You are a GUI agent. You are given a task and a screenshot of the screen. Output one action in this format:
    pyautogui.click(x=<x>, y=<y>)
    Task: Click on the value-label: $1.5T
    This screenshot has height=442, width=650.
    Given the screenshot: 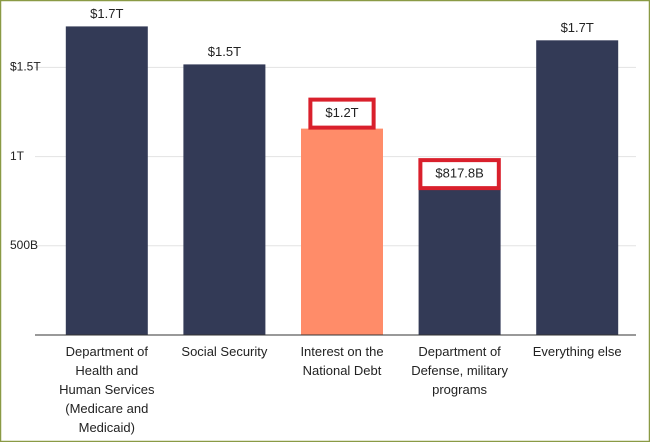 What is the action you would take?
    pyautogui.click(x=224, y=51)
    